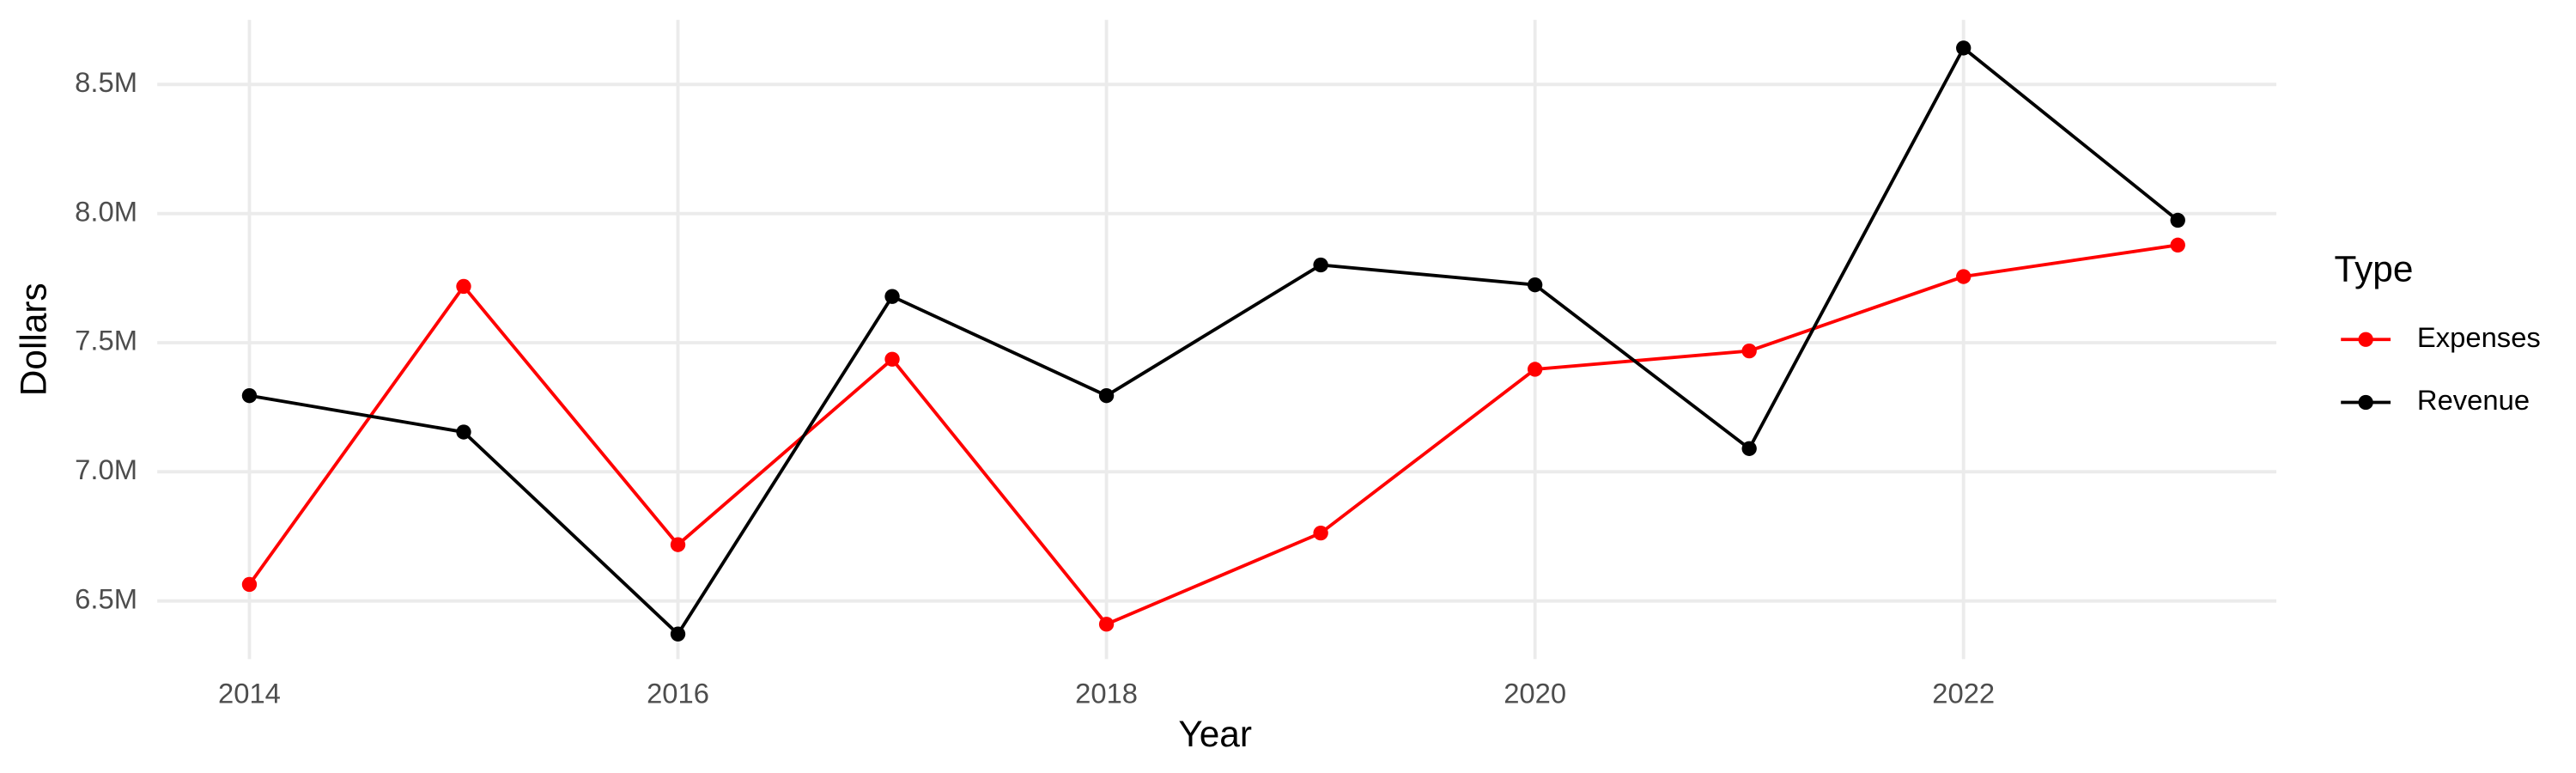 The width and height of the screenshot is (2576, 773). Describe the element at coordinates (1535, 693) in the screenshot. I see `x-tick-label: 2020` at that location.